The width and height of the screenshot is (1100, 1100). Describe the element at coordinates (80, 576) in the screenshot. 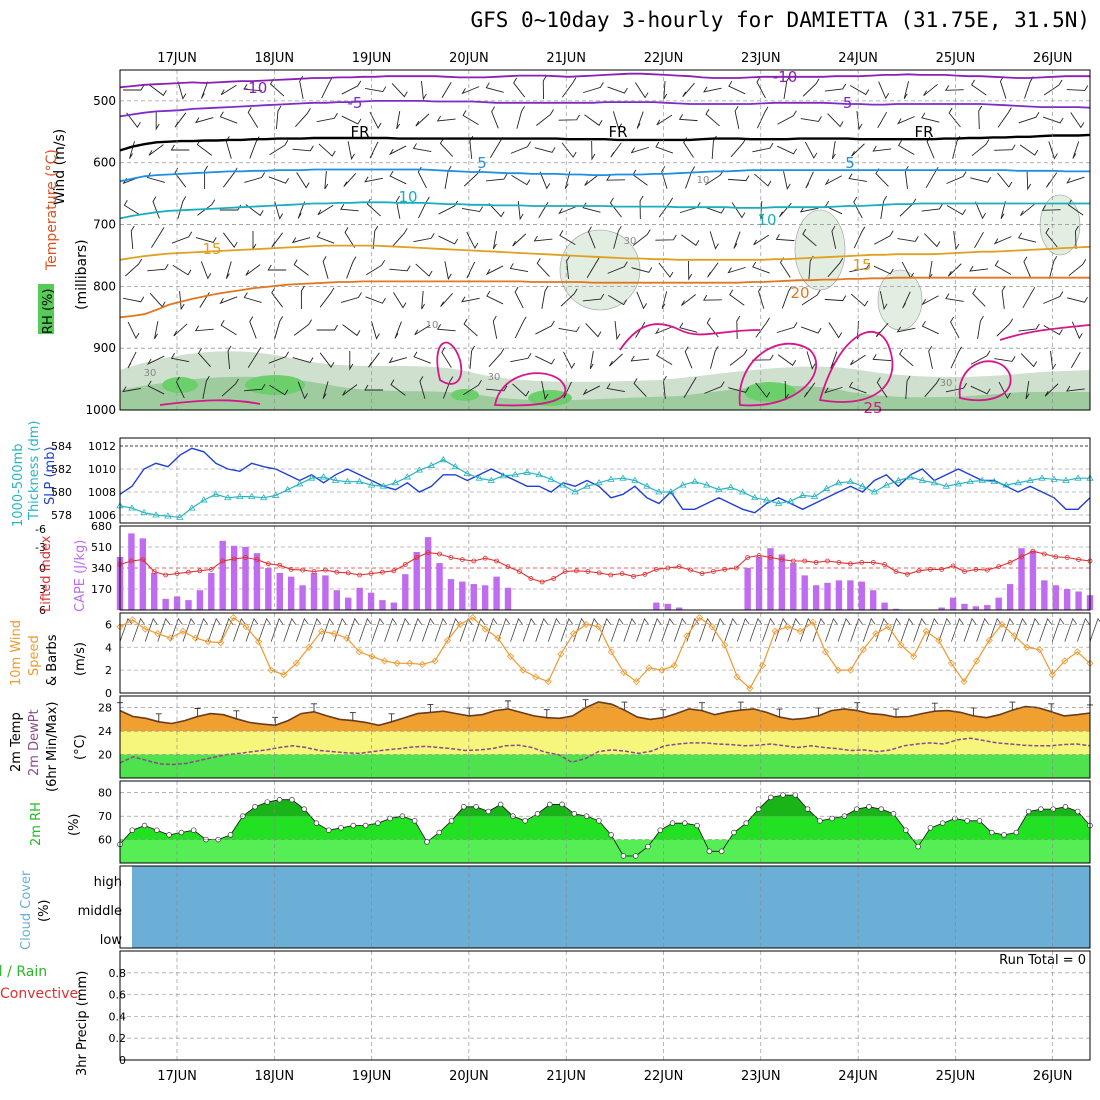

I see `ylabel-cape: CAPE (J/kg)` at that location.